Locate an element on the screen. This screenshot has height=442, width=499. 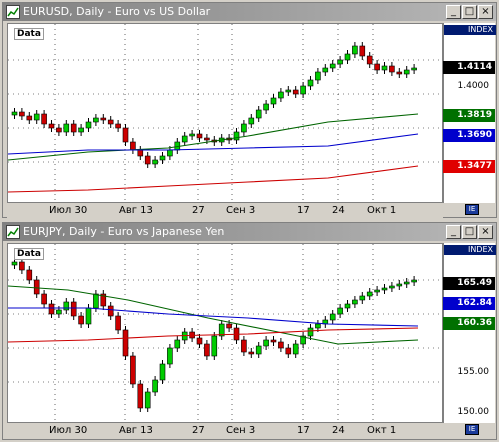
eurjpy-titlebar: EURJPY, Daily - Euro vs Japanese Yen is located at coordinates (249, 232).